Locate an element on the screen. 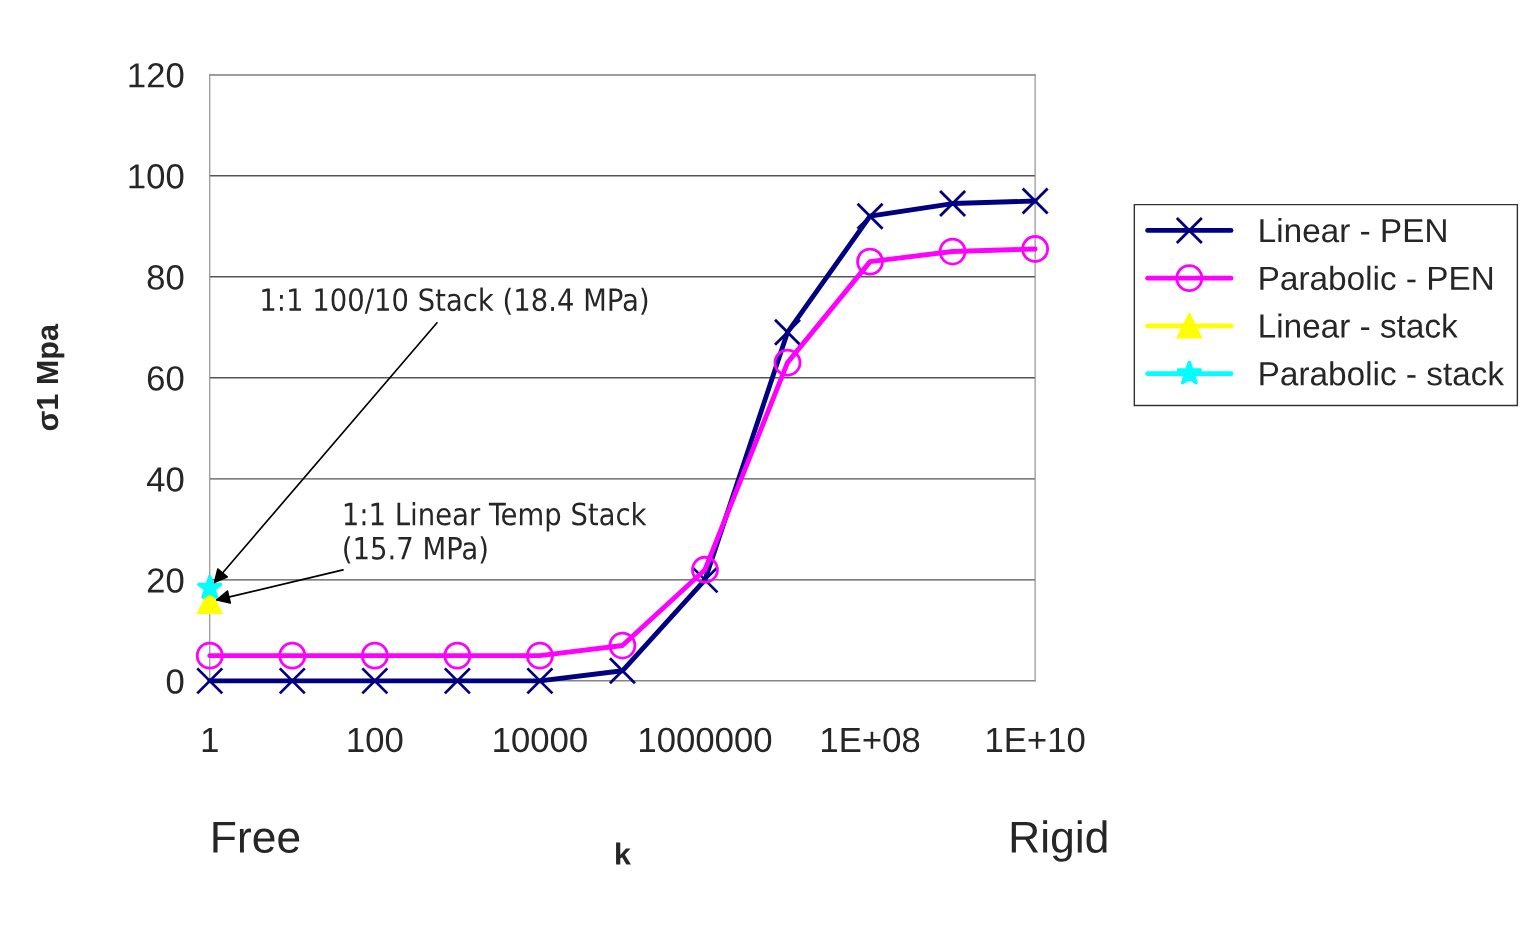 This screenshot has width=1520, height=934. annotation: 1:1 Linear Temp Stack (15.7 MPa) is located at coordinates (495, 532).